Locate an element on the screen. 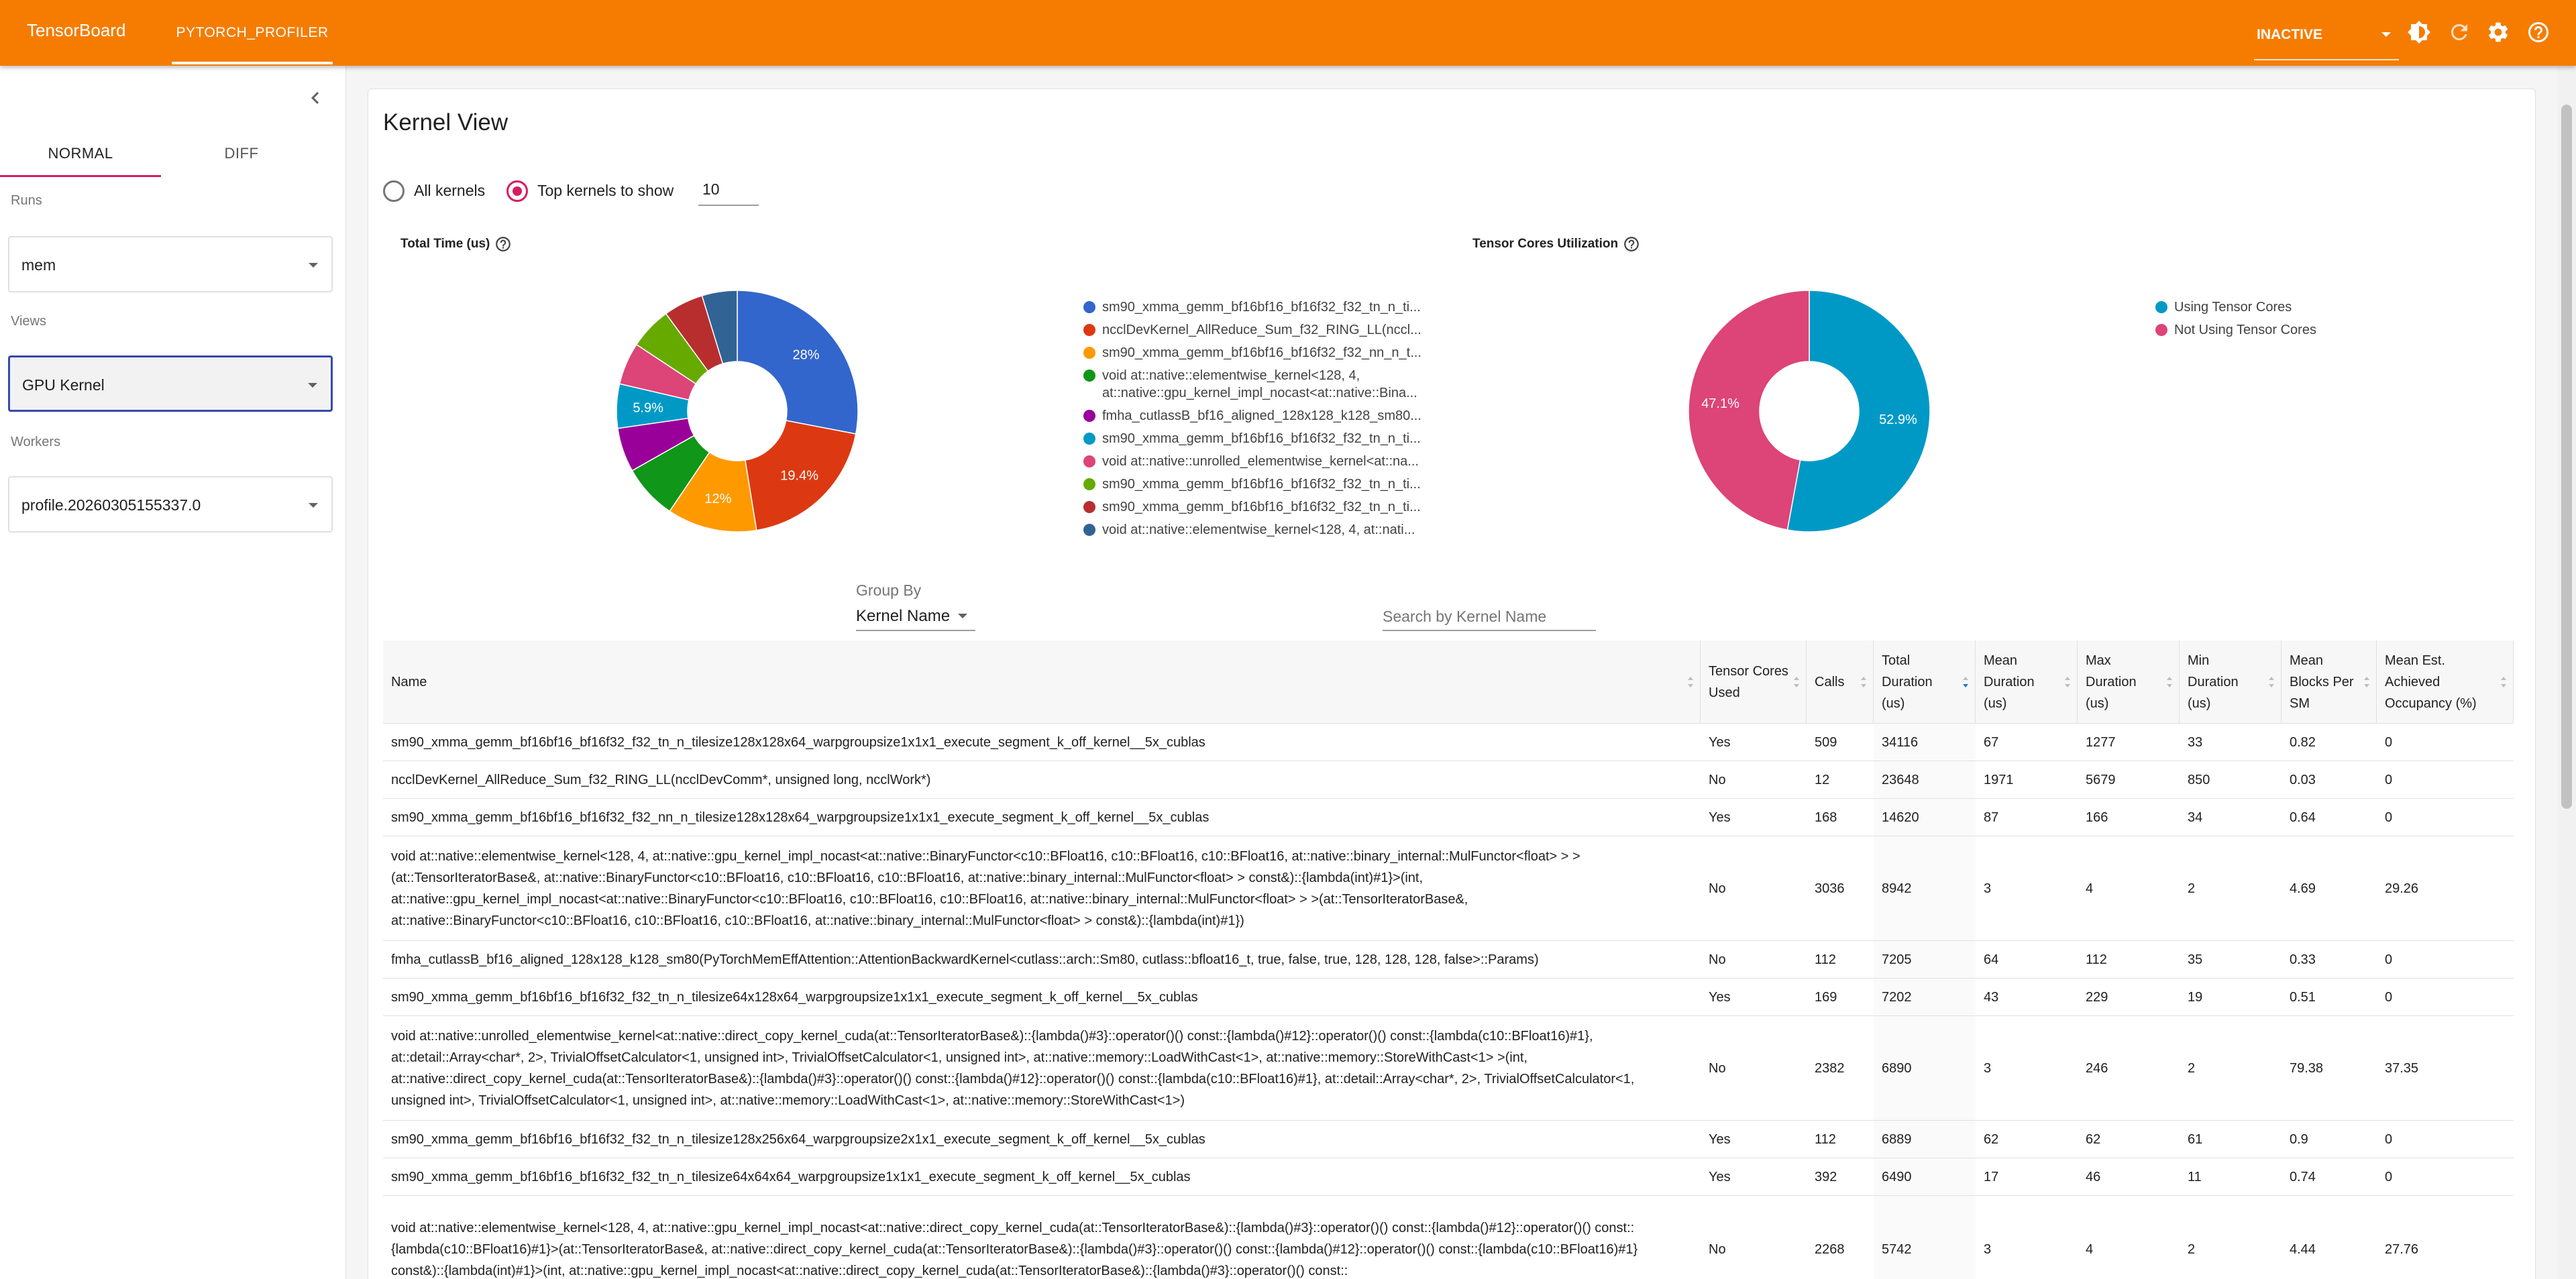 This screenshot has width=2576, height=1279. table-cell: 79.38 is located at coordinates (2329, 1068).